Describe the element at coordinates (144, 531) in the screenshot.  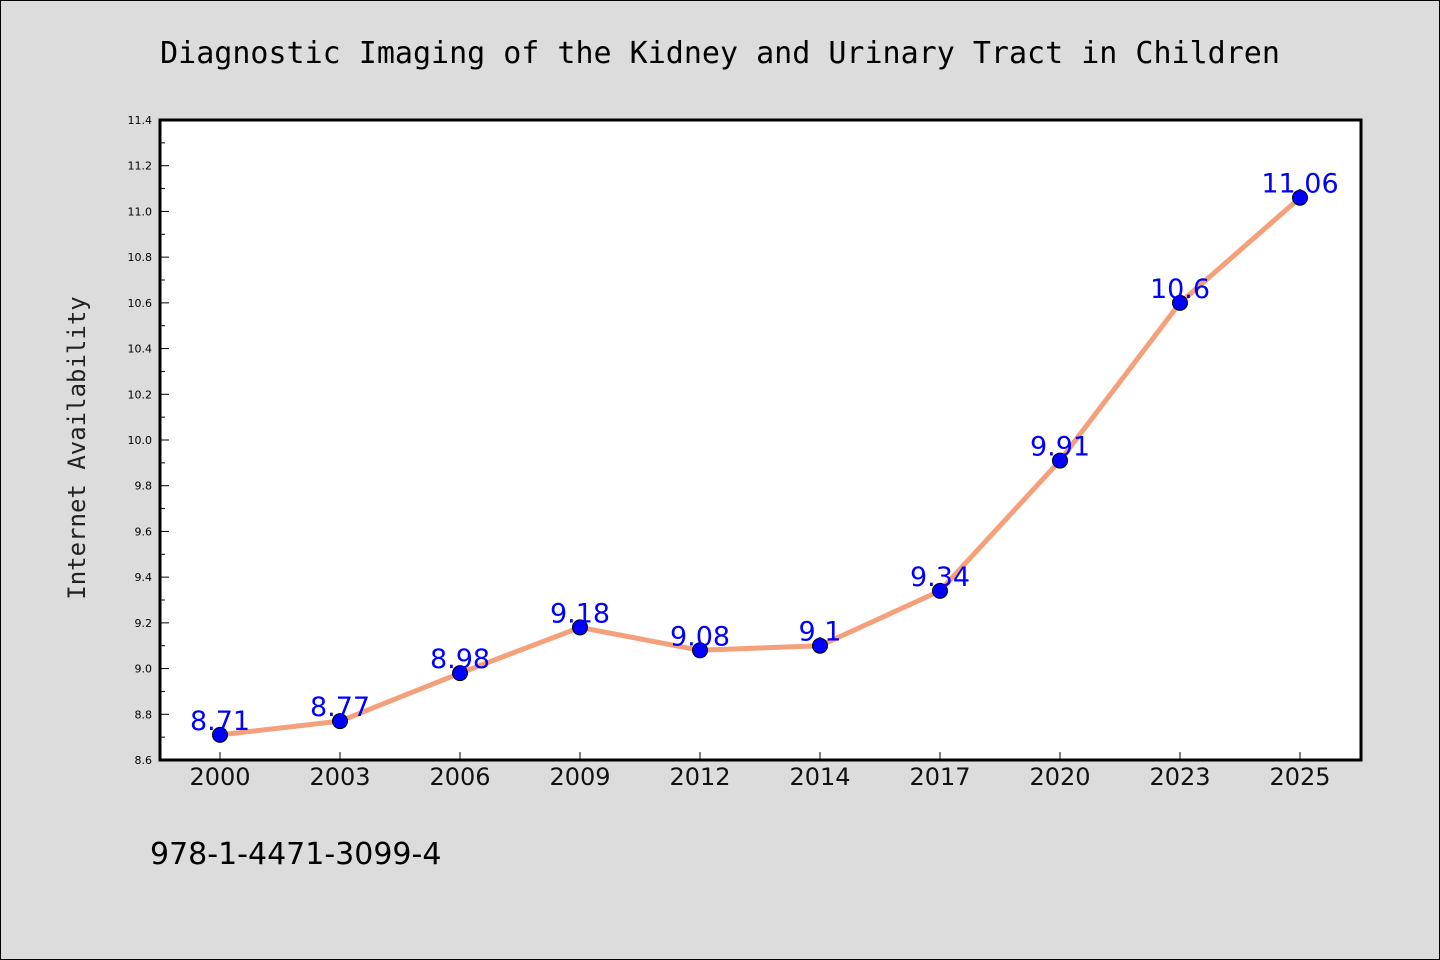
I see `y-tick-label: 9.6` at that location.